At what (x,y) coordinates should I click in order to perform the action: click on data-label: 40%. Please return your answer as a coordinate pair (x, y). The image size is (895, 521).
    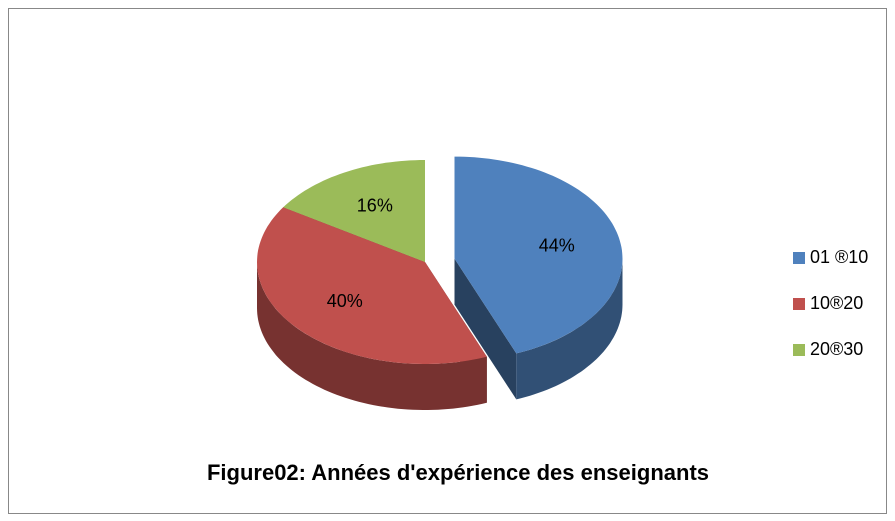
    Looking at the image, I should click on (345, 301).